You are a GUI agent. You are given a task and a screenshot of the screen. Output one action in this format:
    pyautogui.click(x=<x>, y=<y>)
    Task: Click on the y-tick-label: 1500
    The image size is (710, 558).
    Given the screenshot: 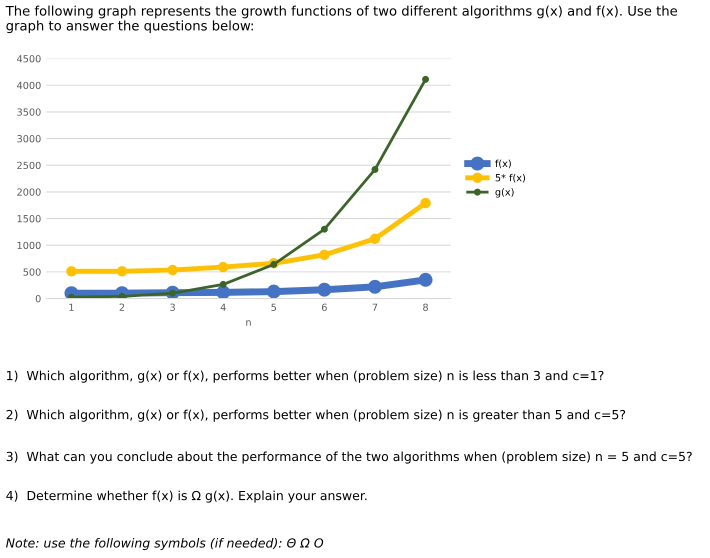 What is the action you would take?
    pyautogui.click(x=29, y=218)
    